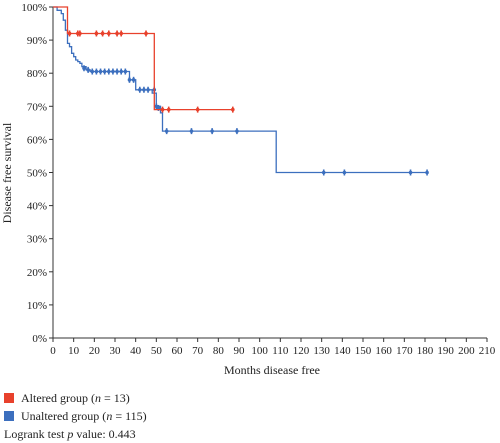  I want to click on x-tick-label: 40, so click(136, 351).